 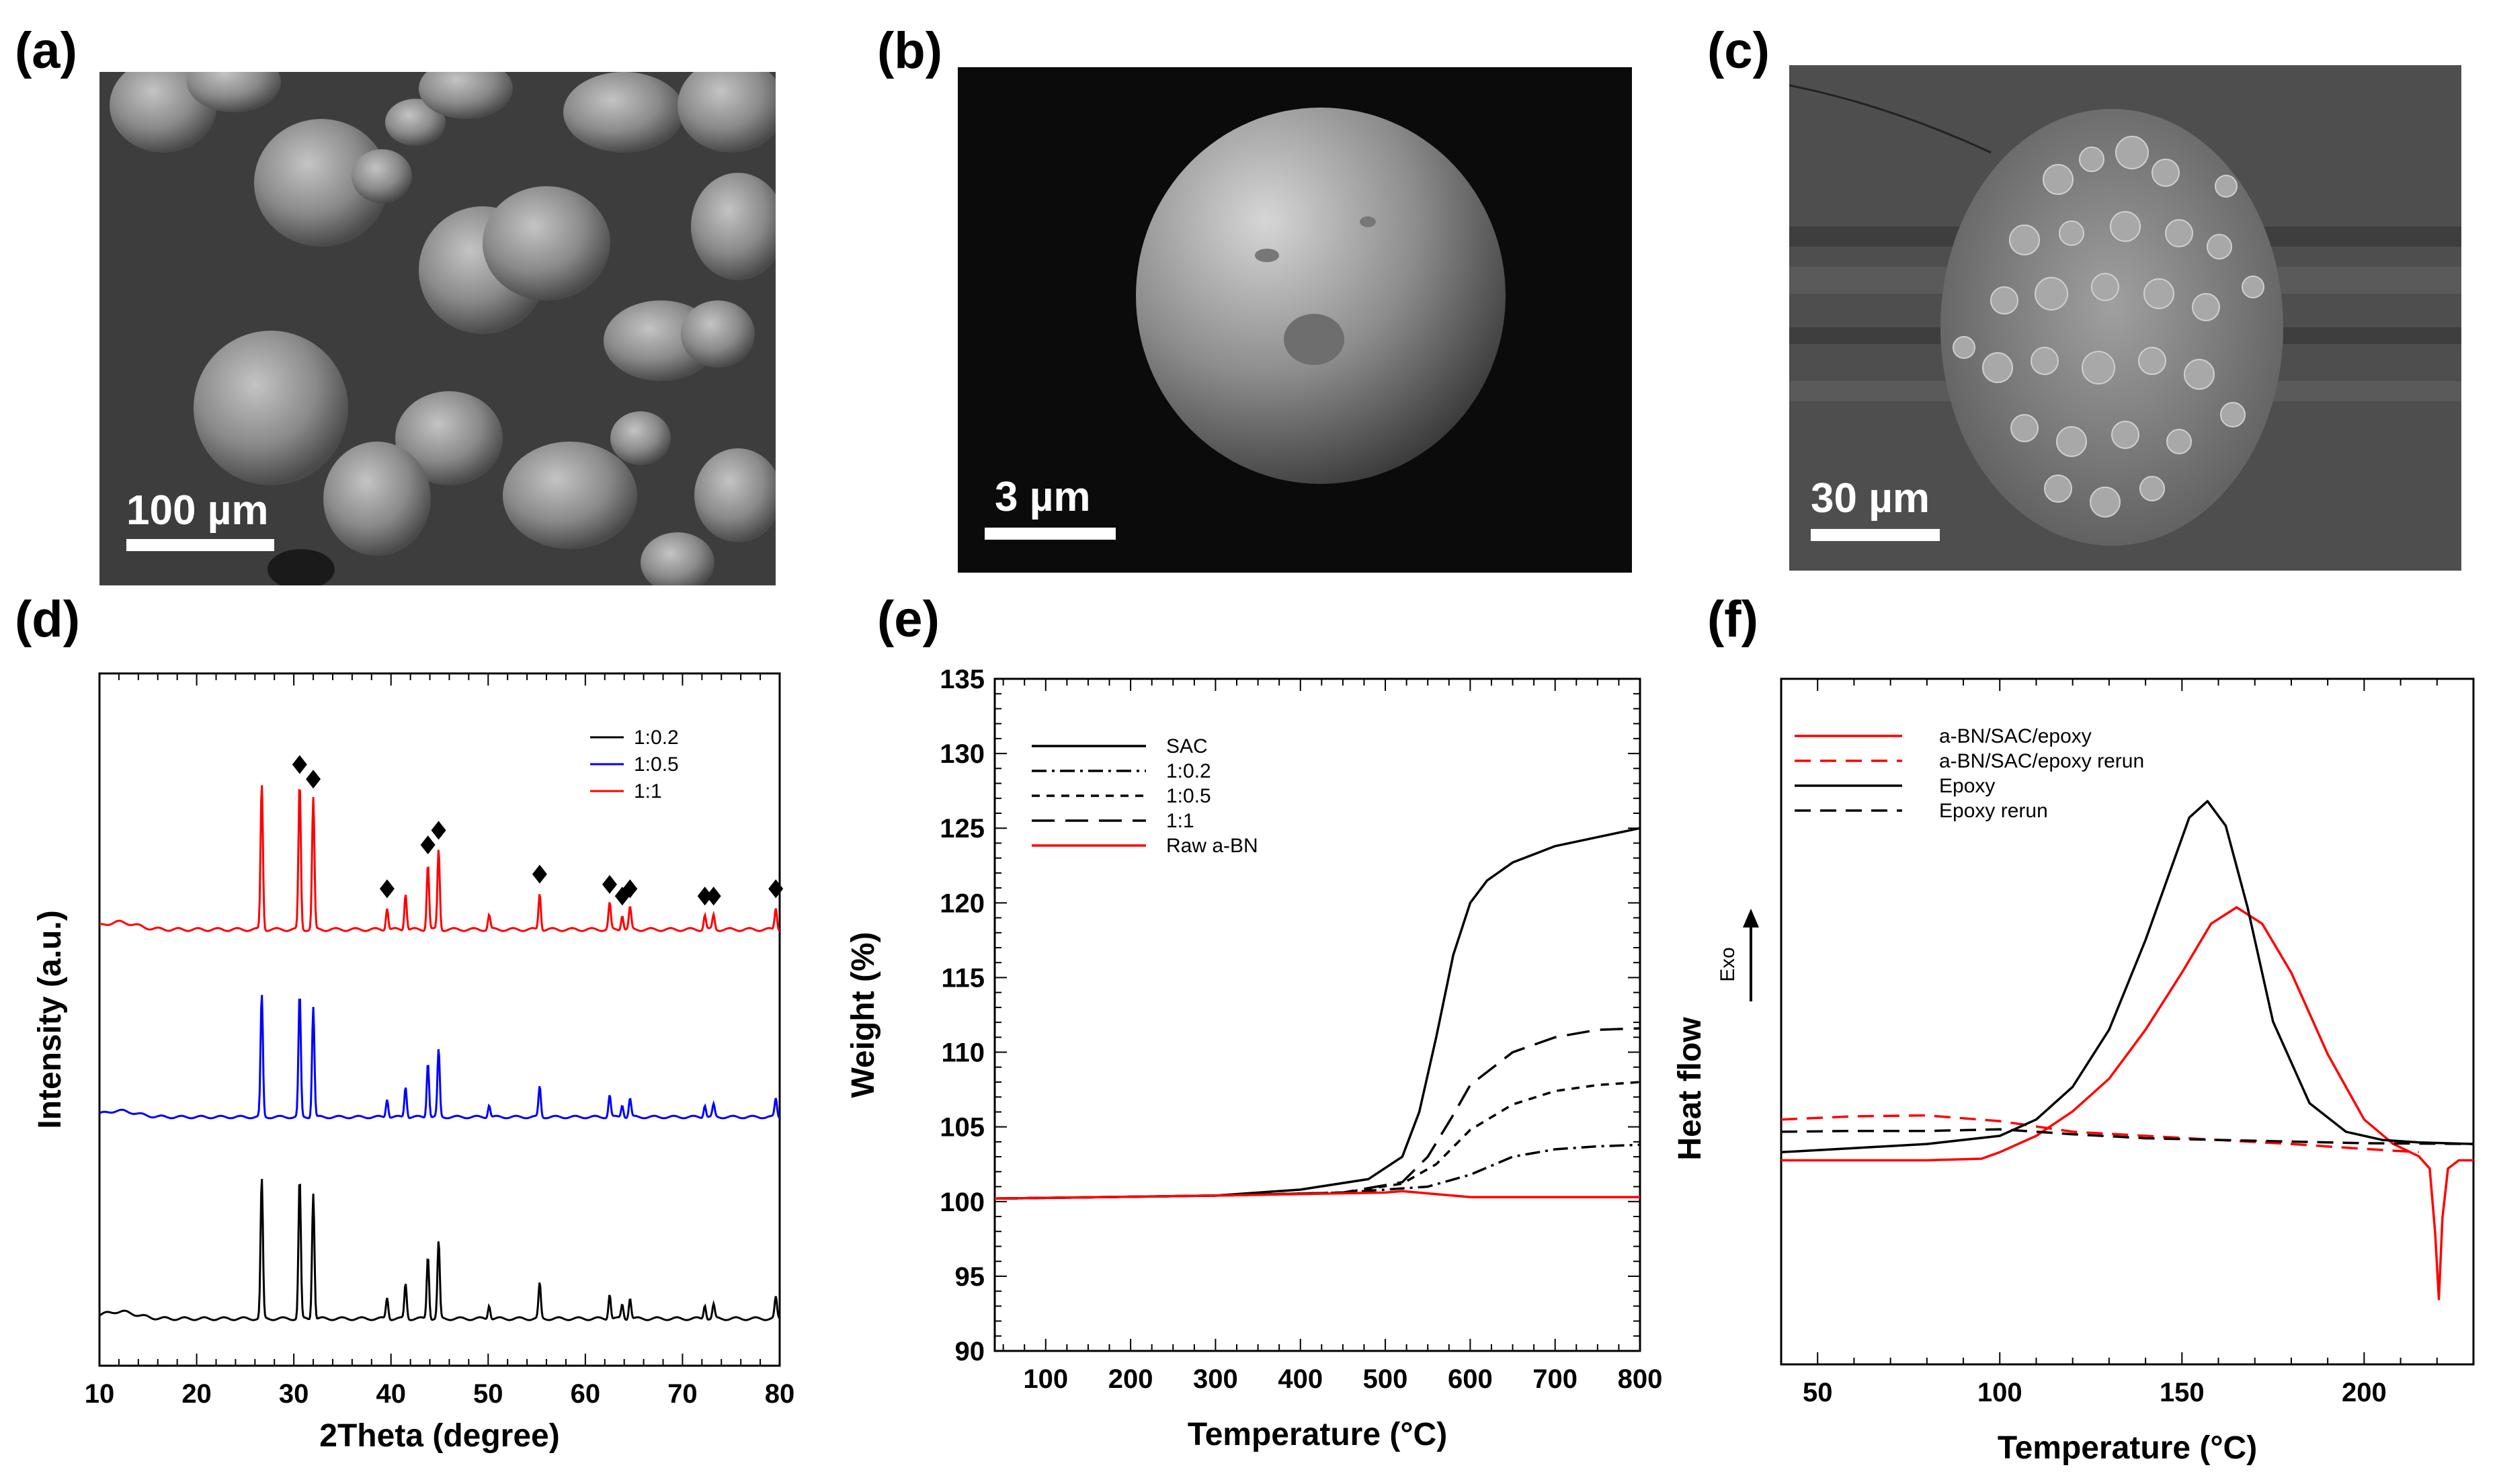 I want to click on scale-bar-label-a: 100 µm, so click(x=197, y=510).